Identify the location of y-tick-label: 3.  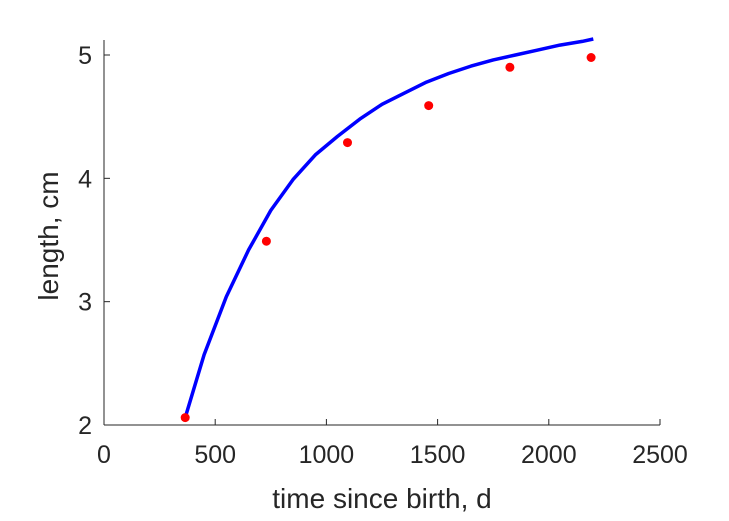
(85, 303).